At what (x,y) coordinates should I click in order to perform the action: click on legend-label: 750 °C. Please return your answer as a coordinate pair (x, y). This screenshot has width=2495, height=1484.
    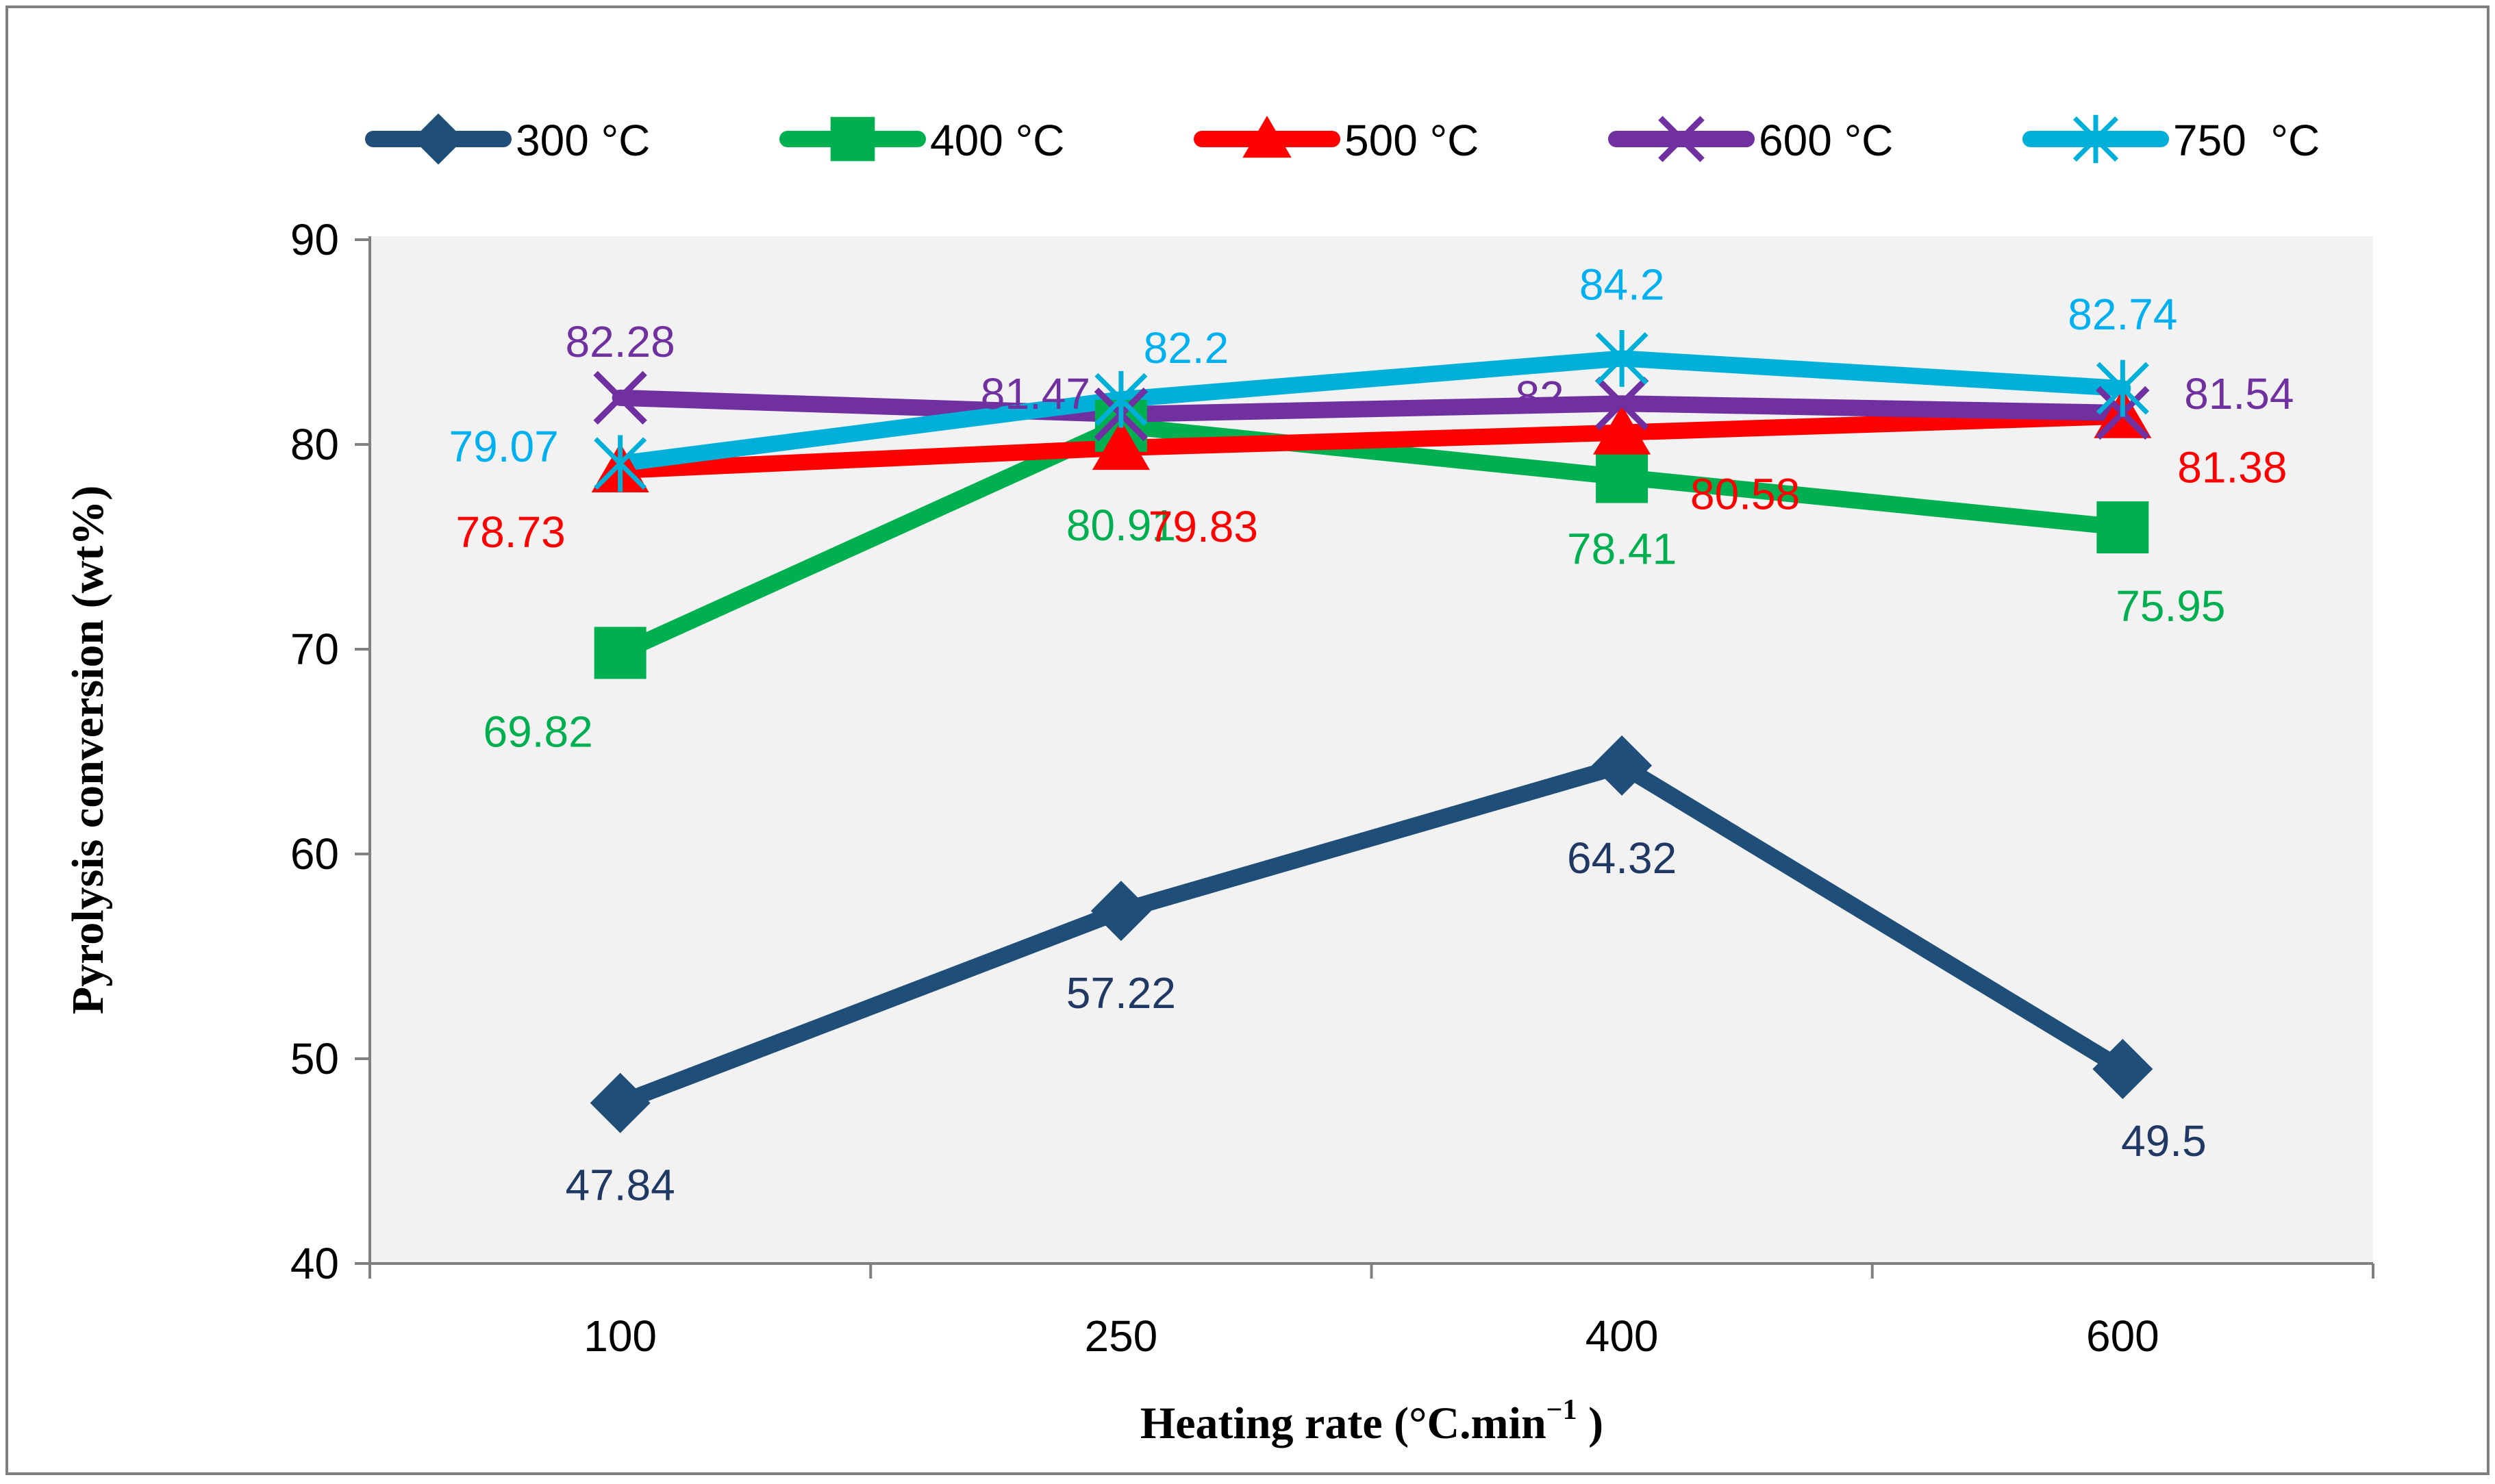
    Looking at the image, I should click on (2246, 140).